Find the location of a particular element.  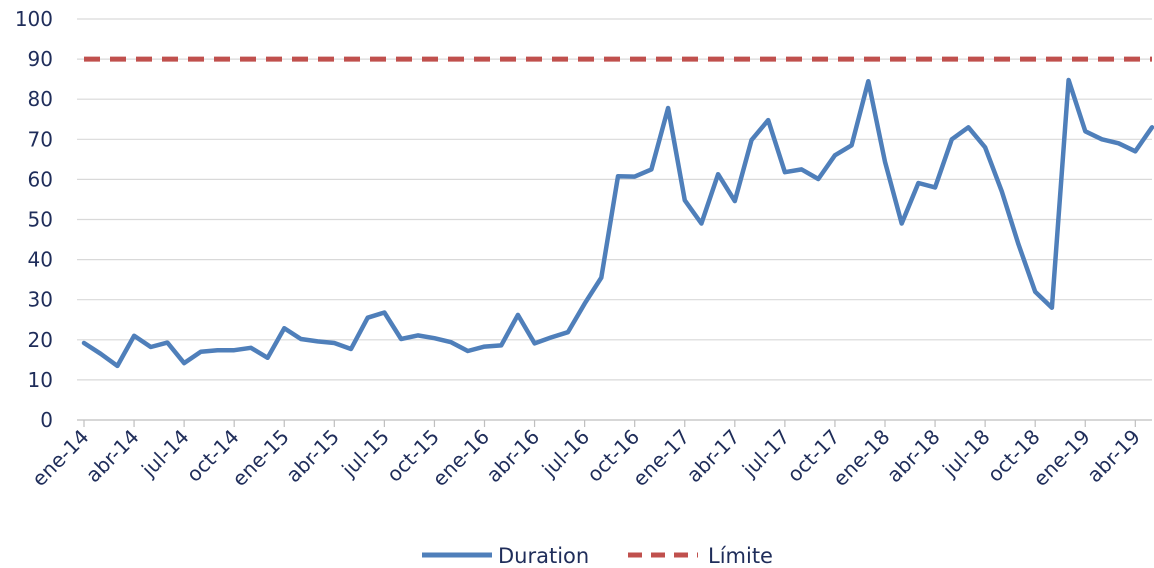

x-tick-label-abr-15: abr-15 is located at coordinates (312, 456).